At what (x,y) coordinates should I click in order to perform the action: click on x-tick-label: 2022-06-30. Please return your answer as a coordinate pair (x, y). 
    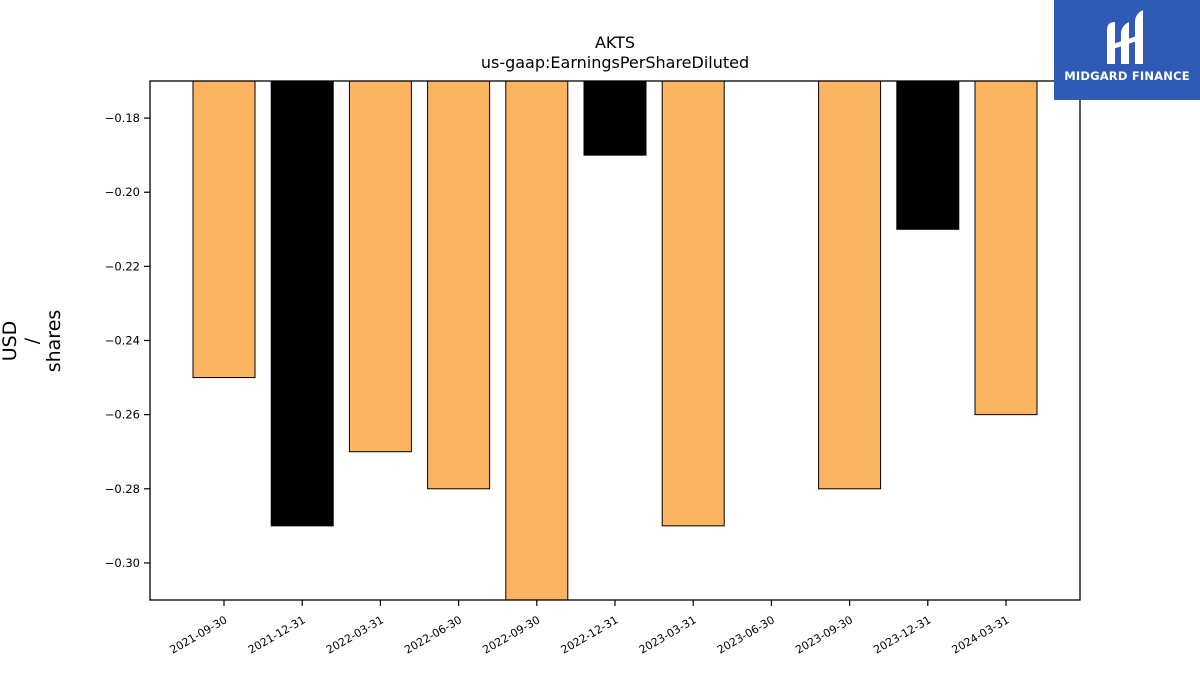
    Looking at the image, I should click on (433, 634).